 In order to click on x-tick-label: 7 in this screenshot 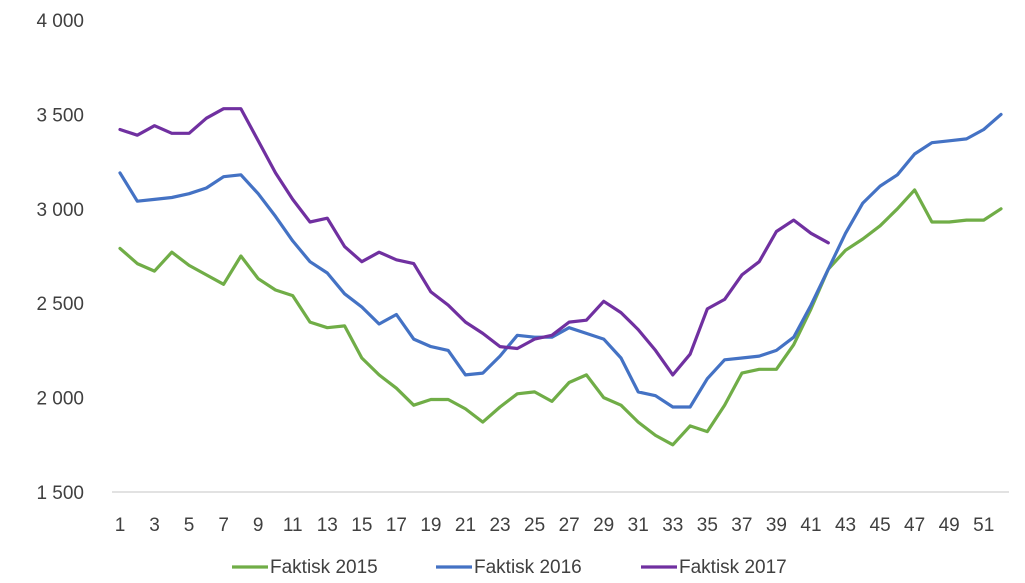, I will do `click(223, 525)`.